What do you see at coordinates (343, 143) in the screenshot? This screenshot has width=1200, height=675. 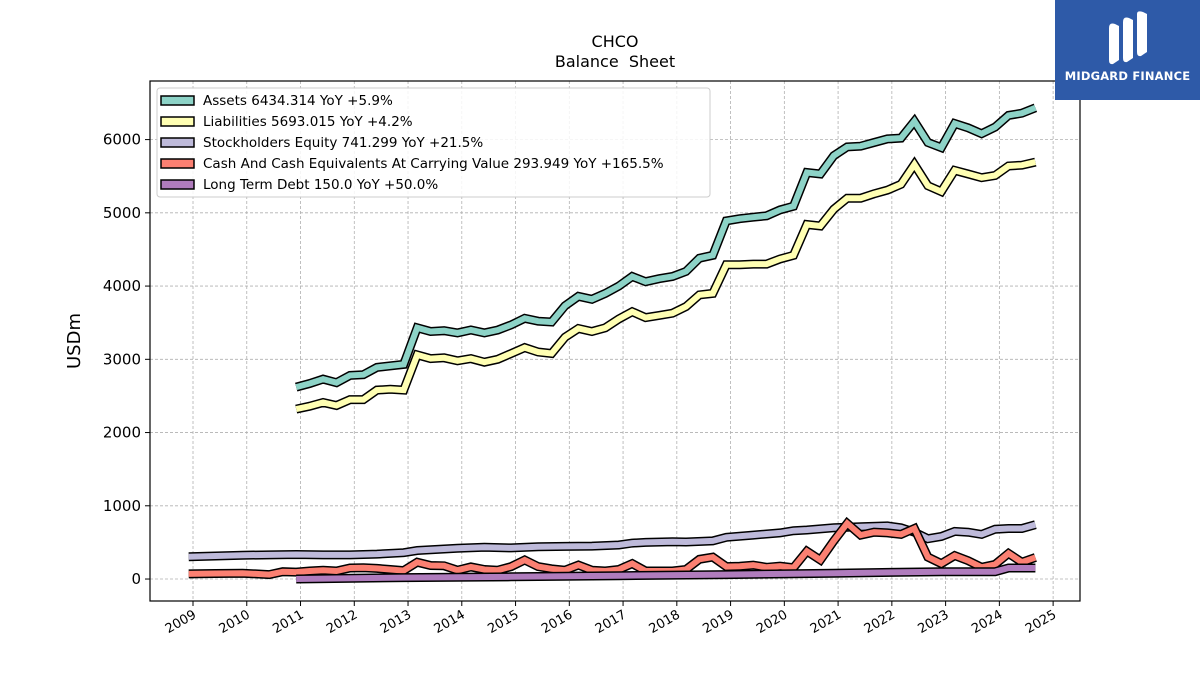 I see `legend-entry: Stockholders Equity 741.299 YoY +21.5%` at bounding box center [343, 143].